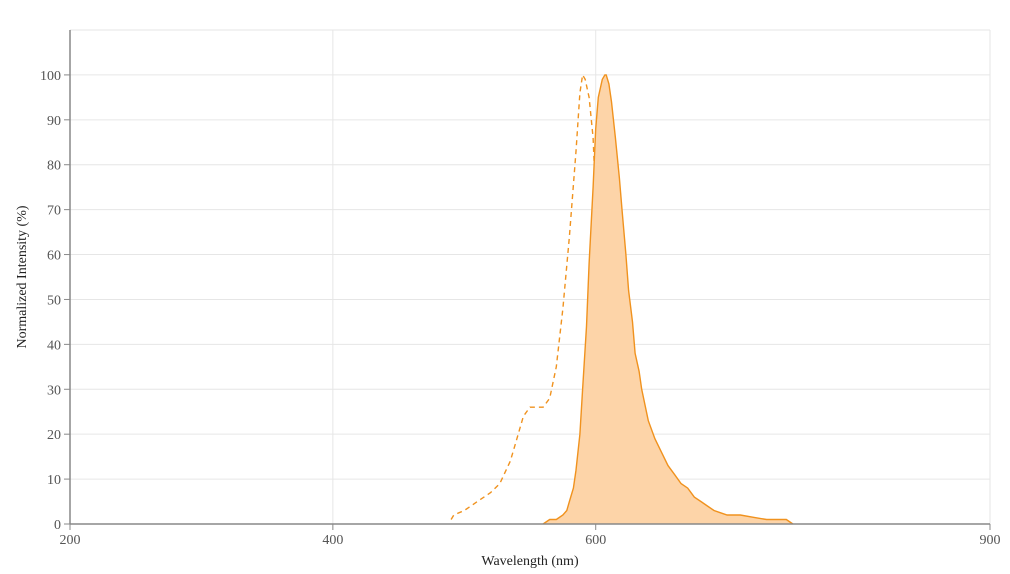 The image size is (1010, 574). I want to click on x-tick-label: 200, so click(70, 540).